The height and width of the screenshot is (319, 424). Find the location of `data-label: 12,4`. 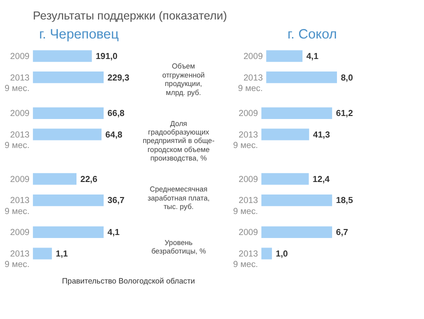

data-label: 12,4 is located at coordinates (321, 179).